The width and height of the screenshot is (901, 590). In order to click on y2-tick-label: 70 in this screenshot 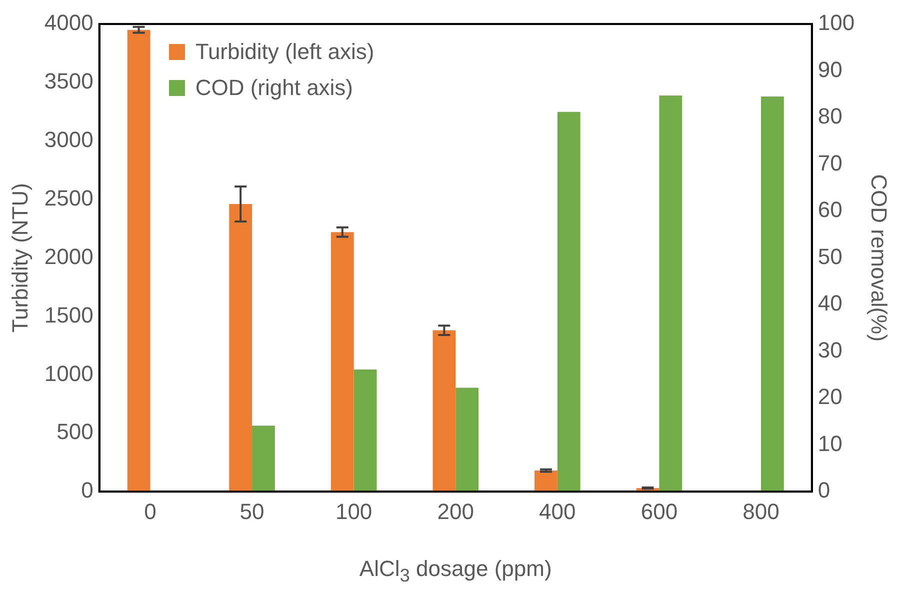, I will do `click(830, 163)`.